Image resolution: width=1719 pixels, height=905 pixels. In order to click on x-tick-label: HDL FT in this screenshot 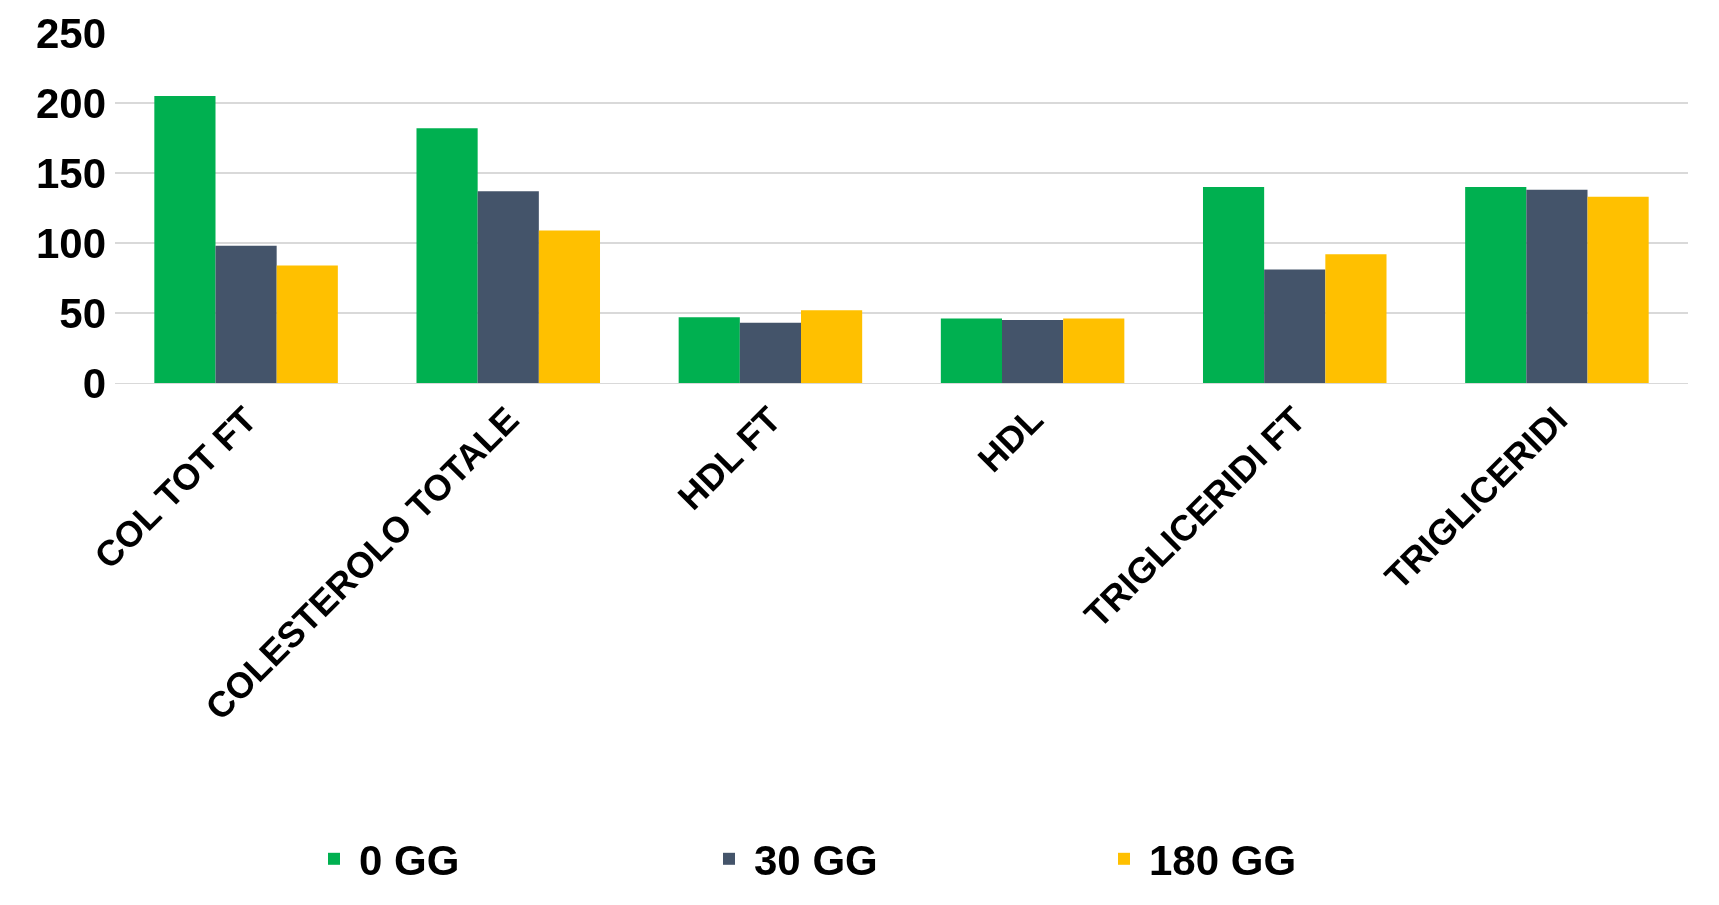, I will do `click(729, 458)`.